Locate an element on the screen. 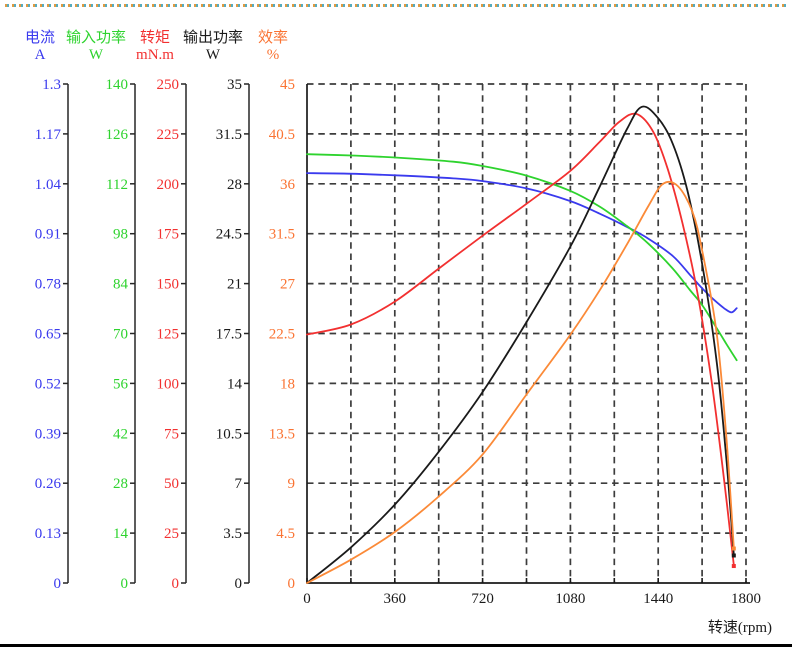 The width and height of the screenshot is (792, 650). value-tick-label: 126 is located at coordinates (117, 135).